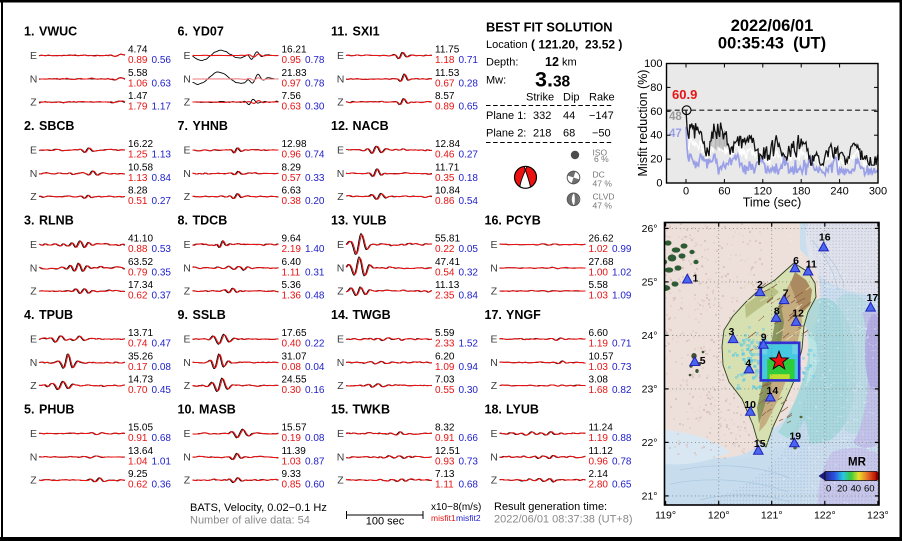  Describe the element at coordinates (339, 32) in the screenshot. I see `svg-text: 11.` at that location.